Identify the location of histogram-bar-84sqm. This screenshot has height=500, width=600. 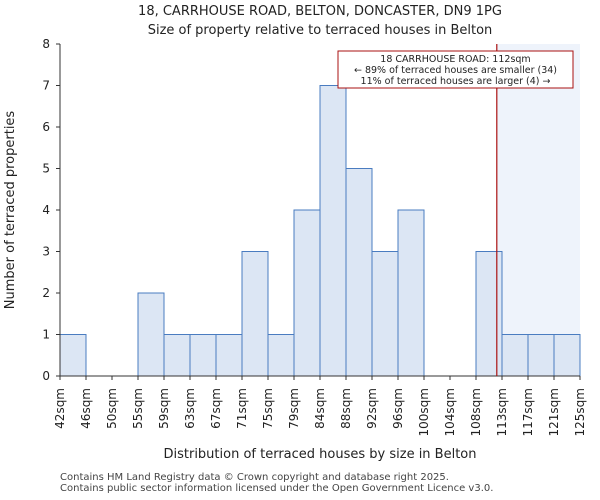
(333, 231).